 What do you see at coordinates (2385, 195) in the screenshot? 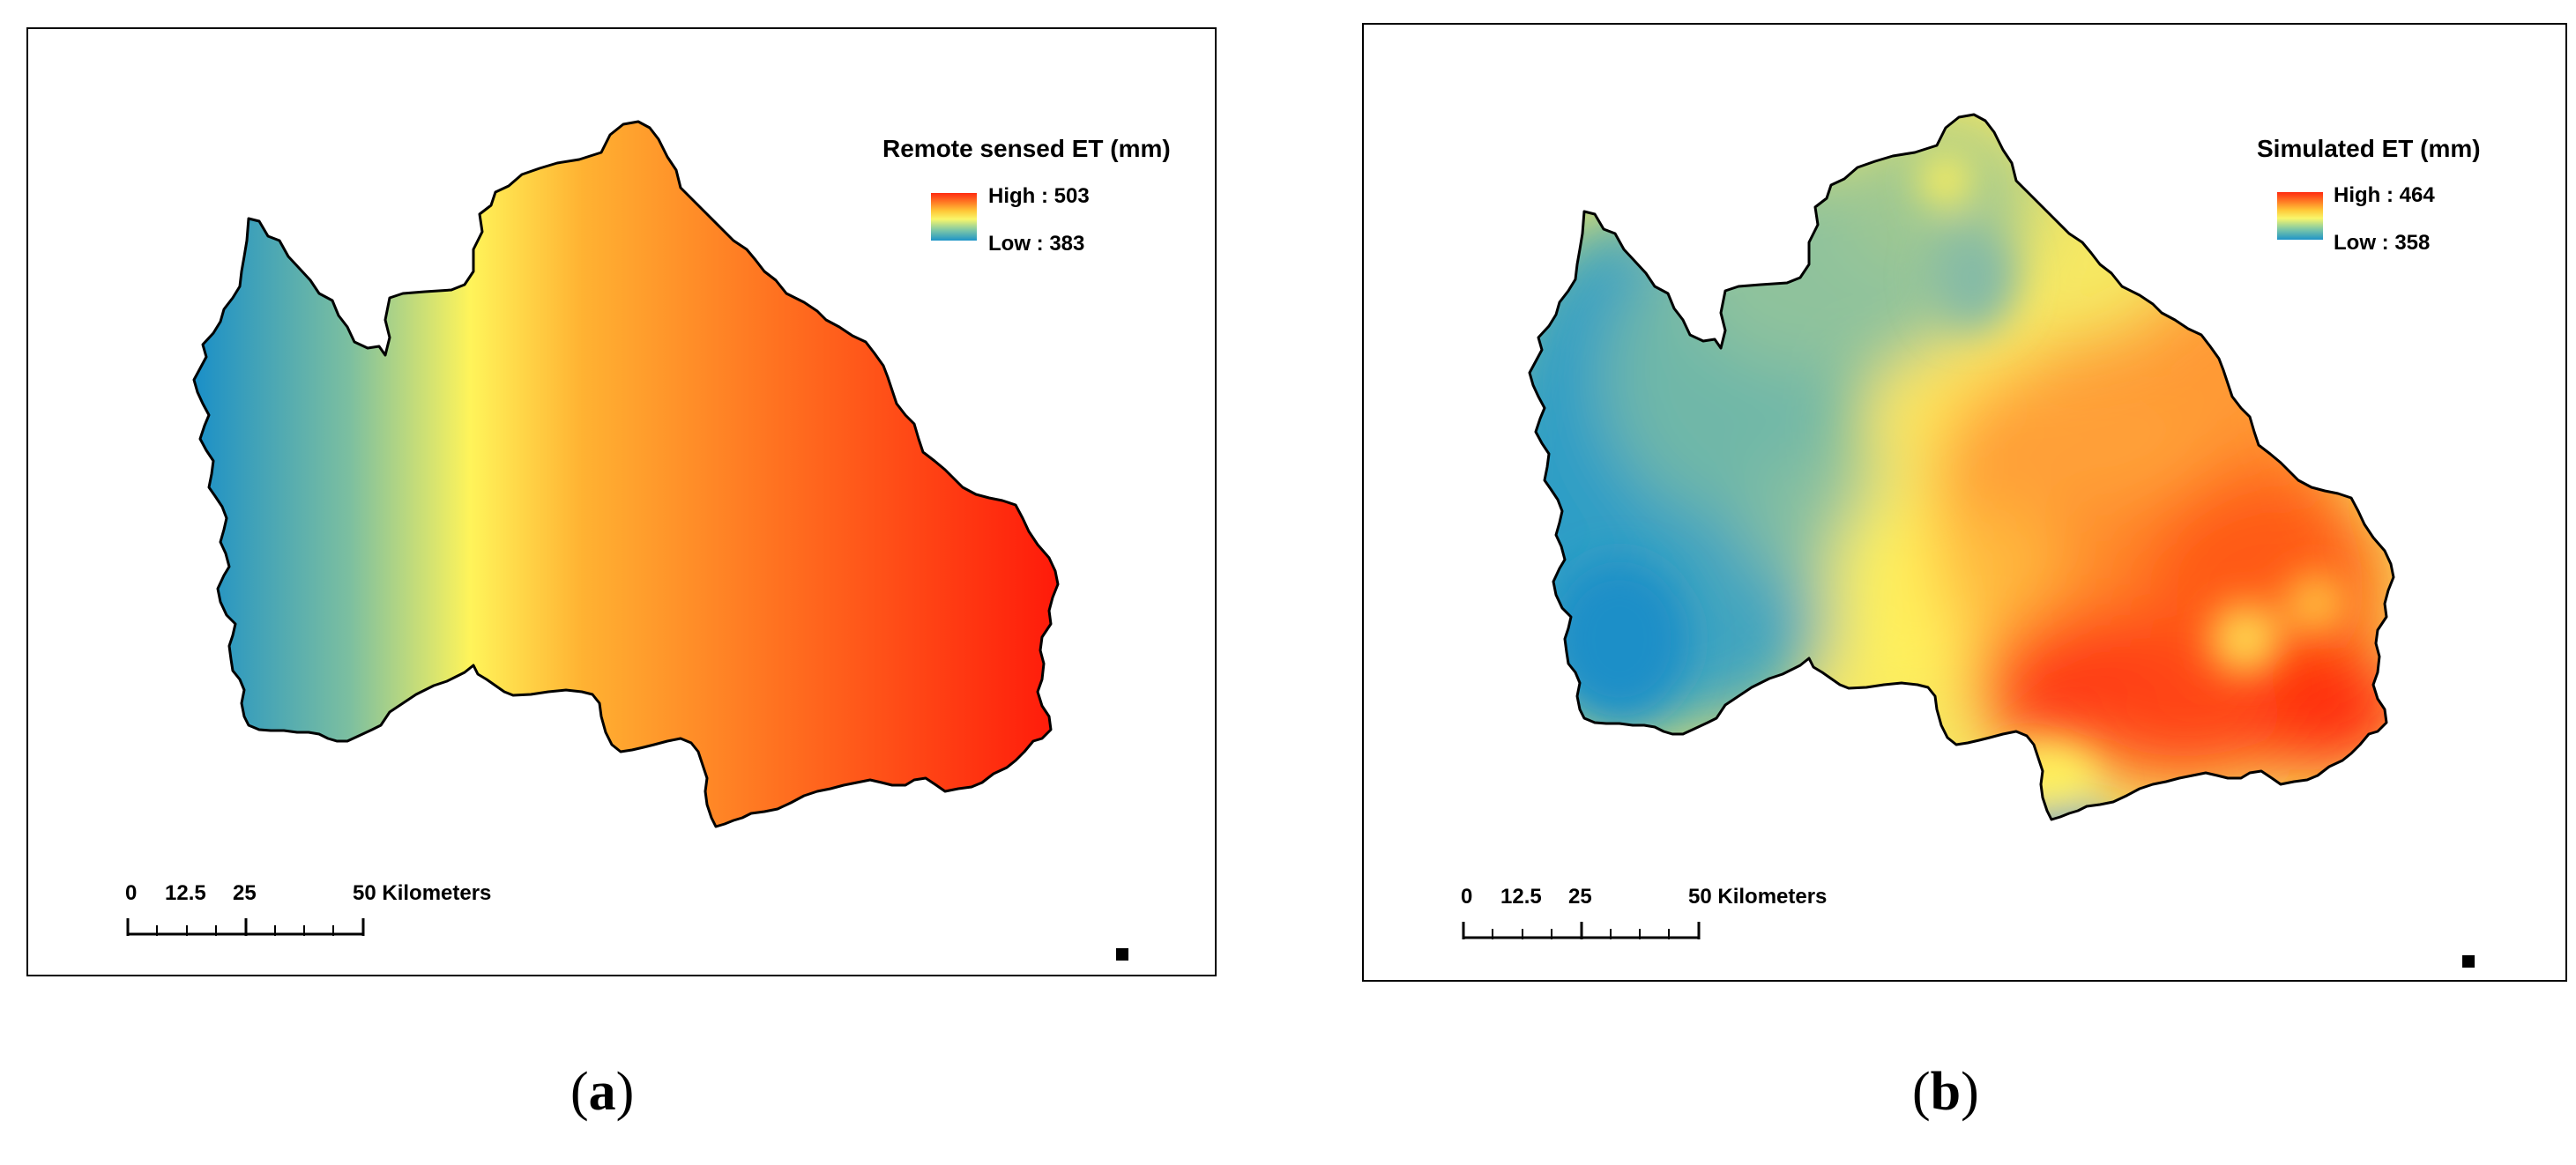
I see `legend-high-label: High : 464` at bounding box center [2385, 195].